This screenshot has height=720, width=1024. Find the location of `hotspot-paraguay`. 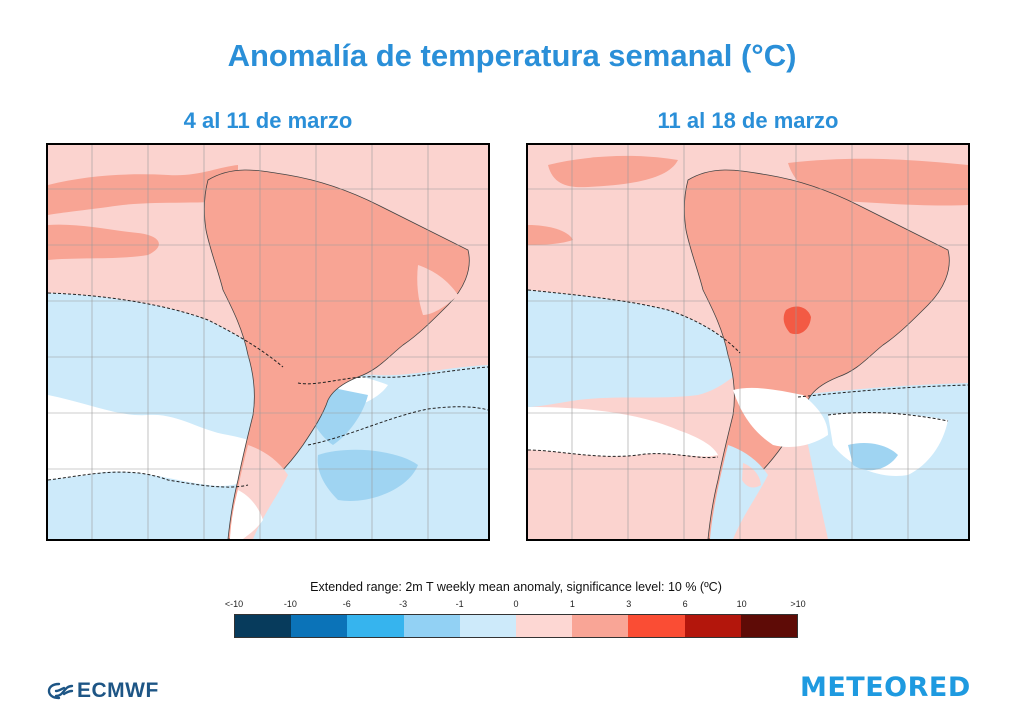

hotspot-paraguay is located at coordinates (797, 320).